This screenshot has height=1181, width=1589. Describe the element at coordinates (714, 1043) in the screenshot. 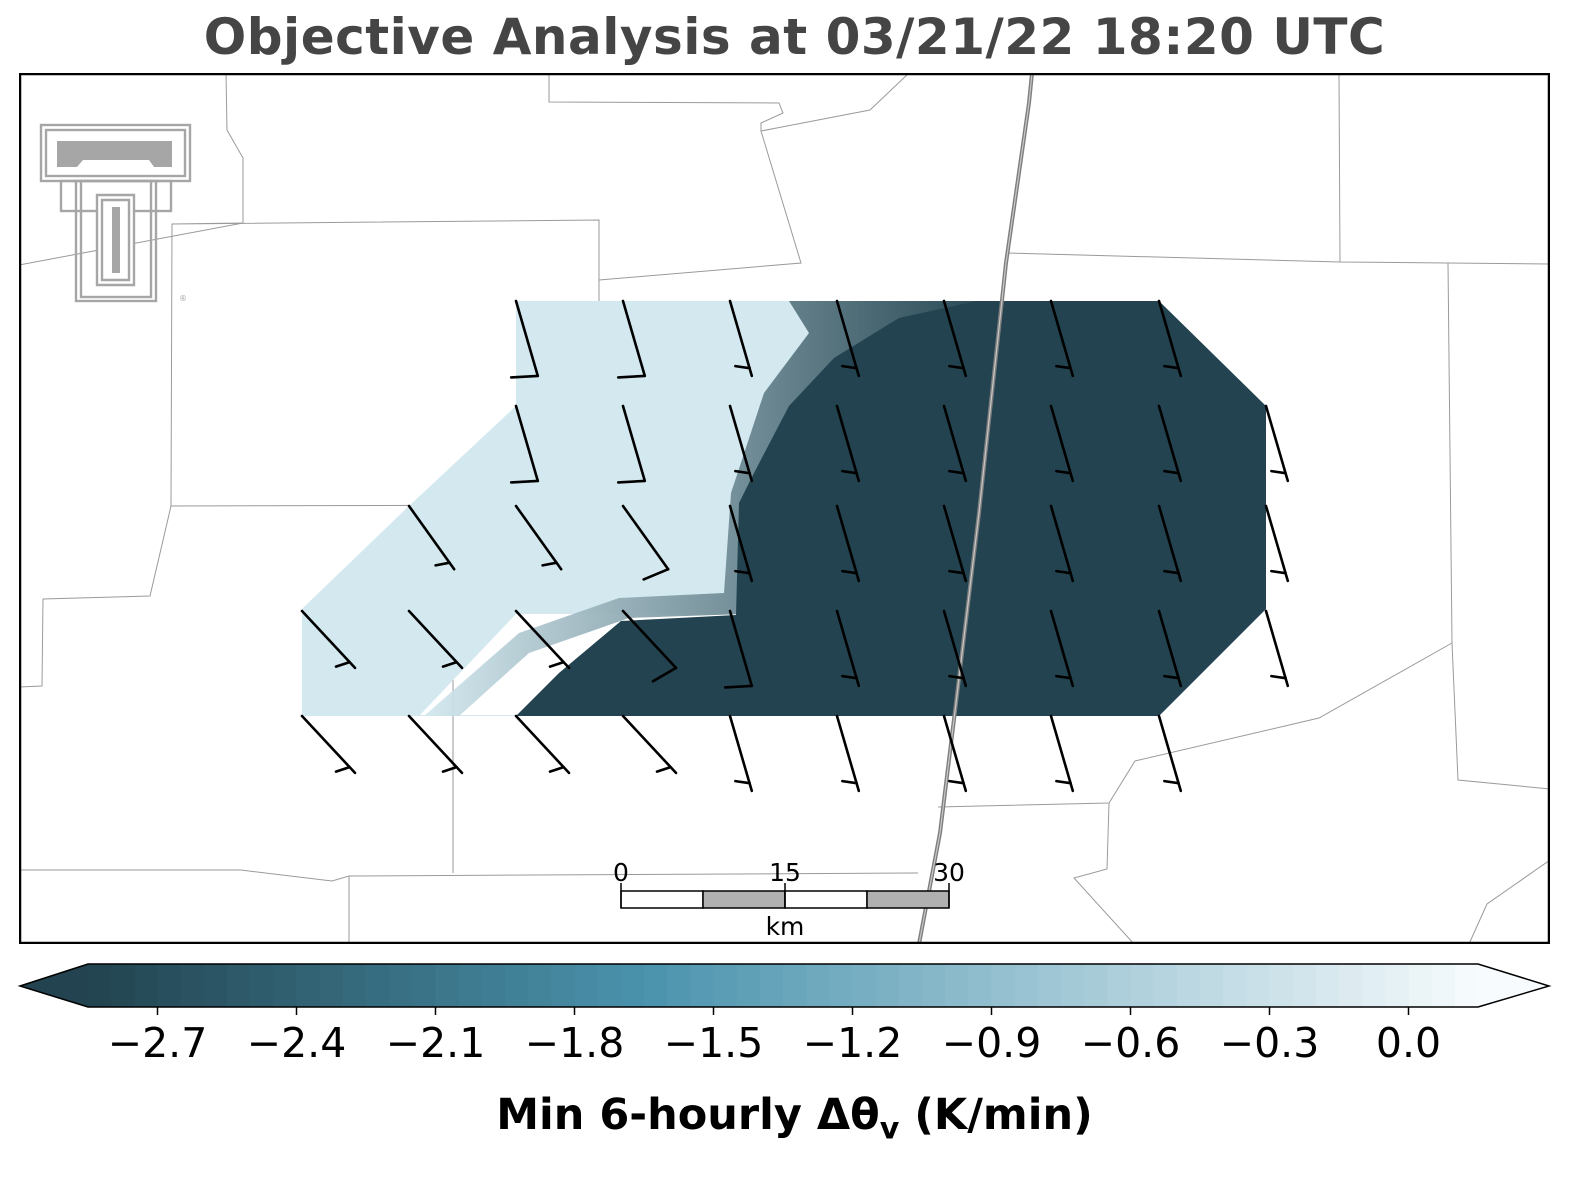

I see `colorbar-tick-label: −1.5` at that location.